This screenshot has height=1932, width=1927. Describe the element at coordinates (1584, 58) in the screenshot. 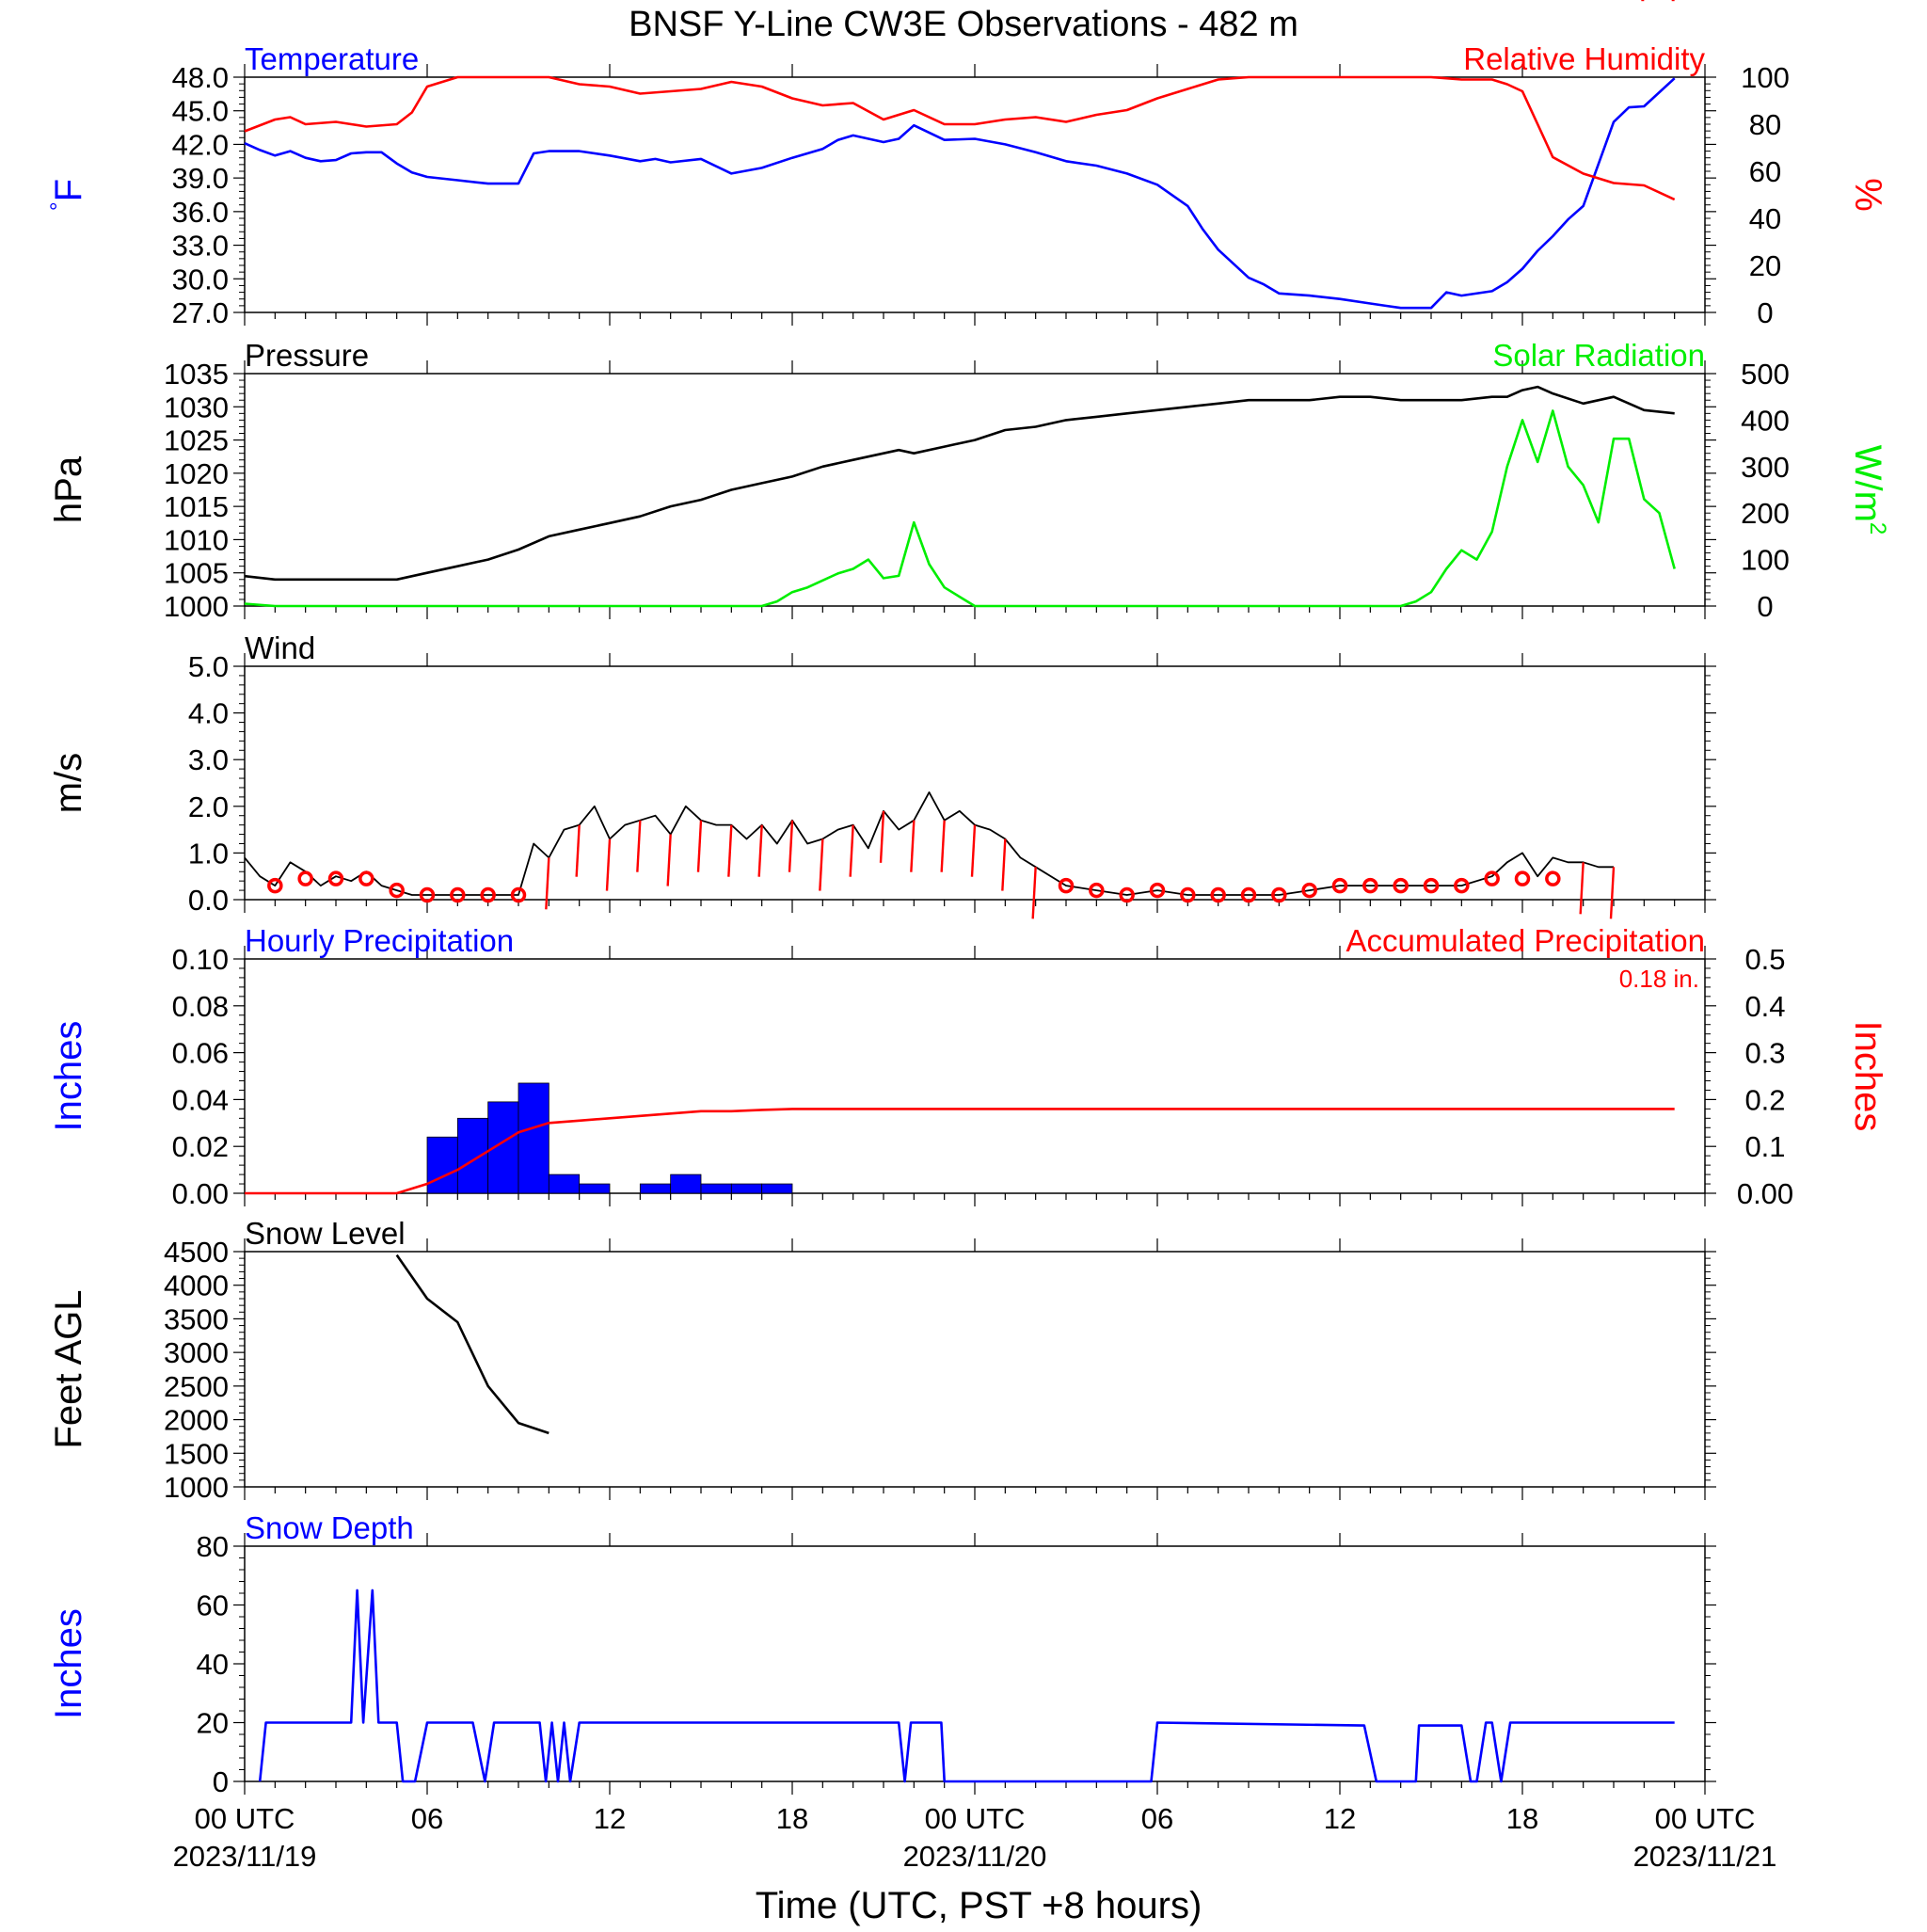

I see `panel-title-right: Relative Humidity` at that location.